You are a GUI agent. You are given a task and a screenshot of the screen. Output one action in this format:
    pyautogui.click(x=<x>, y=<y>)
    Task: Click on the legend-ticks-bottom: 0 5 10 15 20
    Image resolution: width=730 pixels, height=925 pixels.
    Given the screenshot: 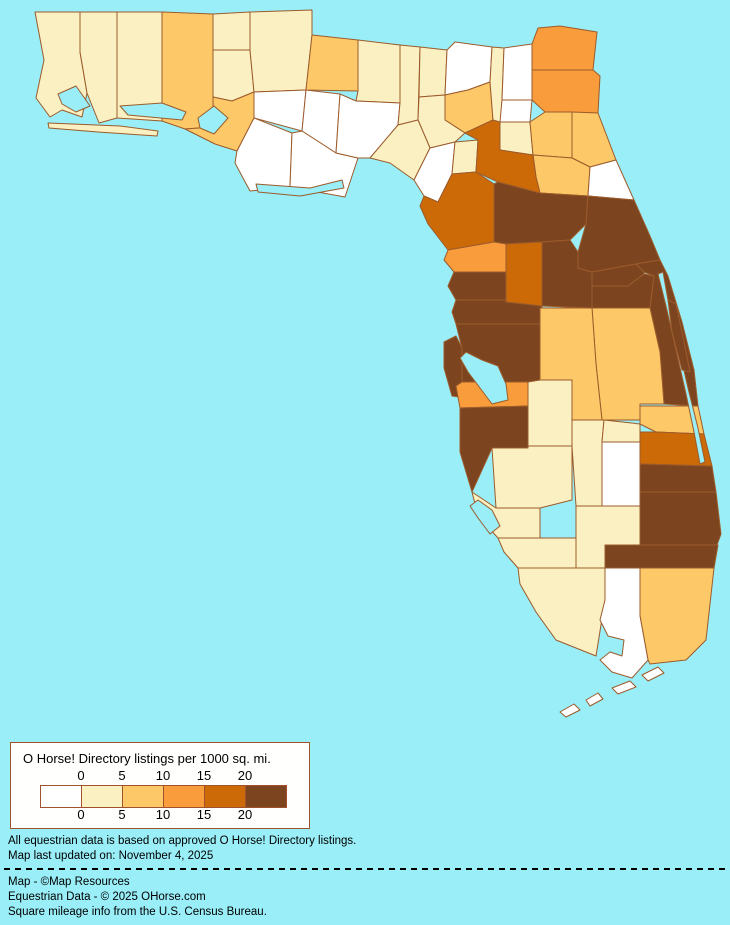 What is the action you would take?
    pyautogui.click(x=160, y=814)
    